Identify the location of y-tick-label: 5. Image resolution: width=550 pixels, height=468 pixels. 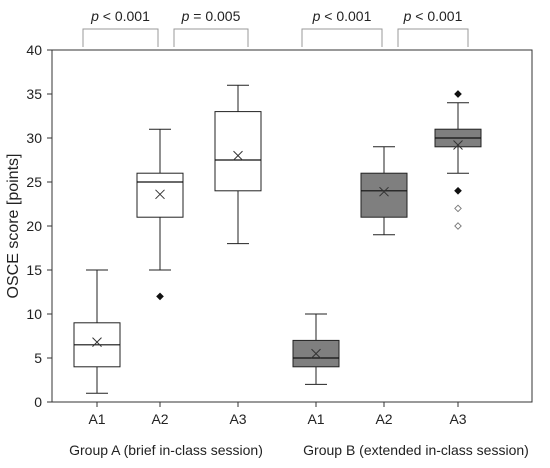
(38, 358).